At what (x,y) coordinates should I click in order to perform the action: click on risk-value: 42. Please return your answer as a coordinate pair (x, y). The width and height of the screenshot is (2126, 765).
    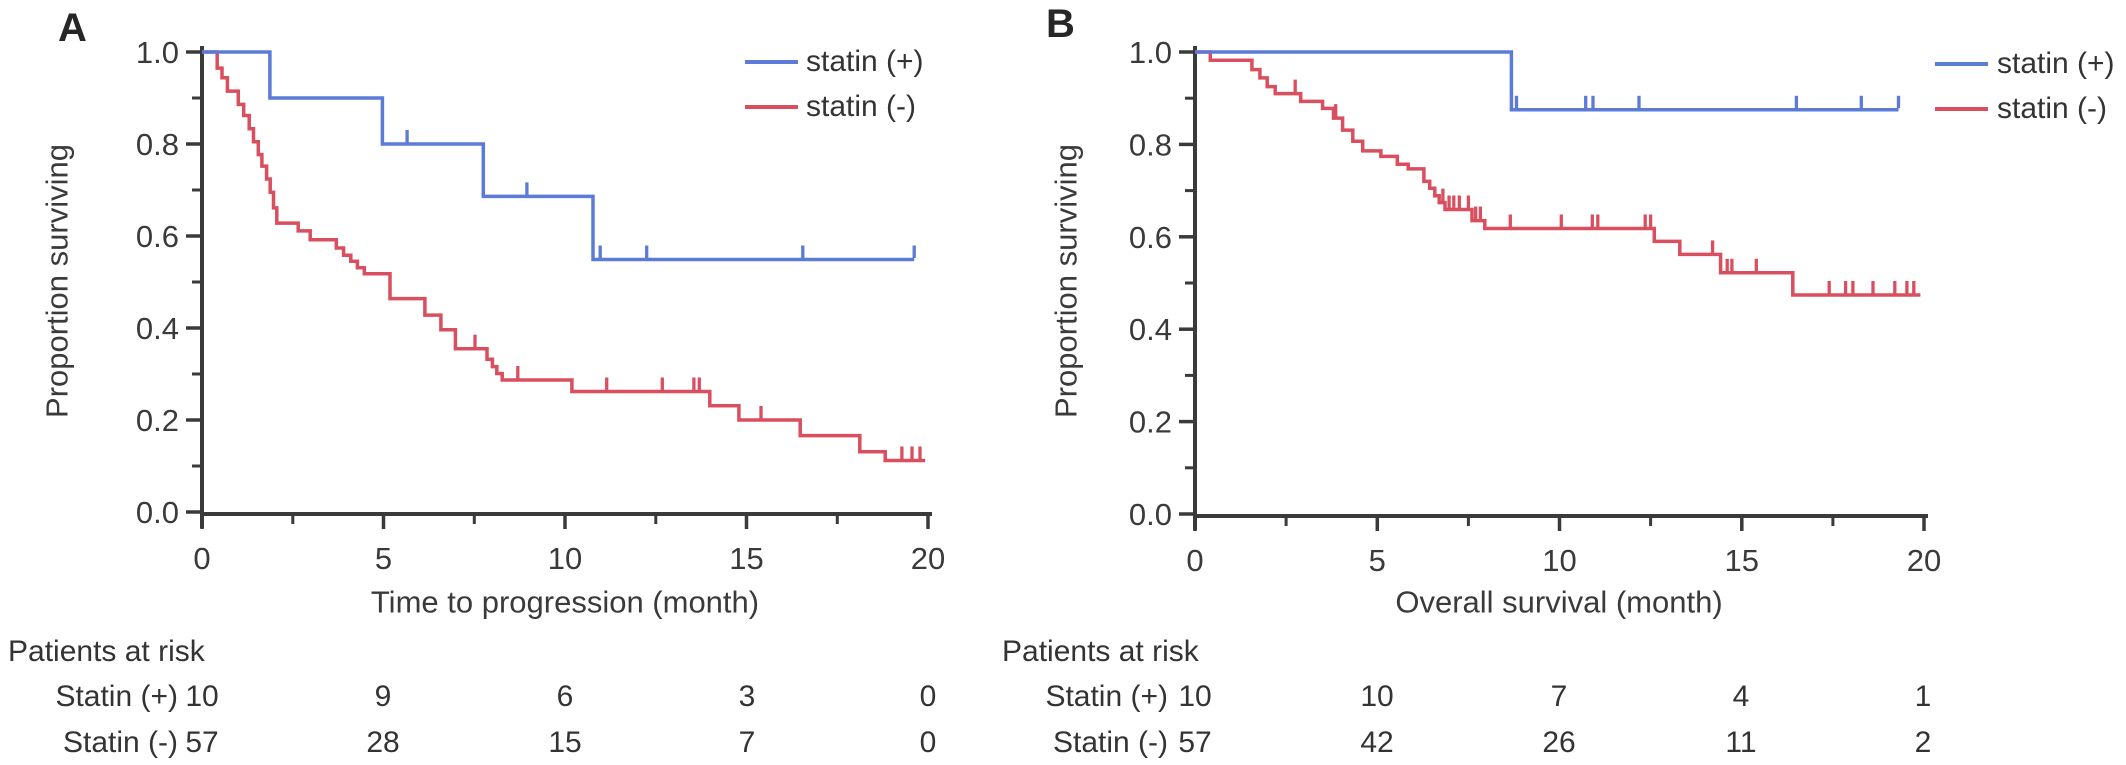
    Looking at the image, I should click on (1377, 742).